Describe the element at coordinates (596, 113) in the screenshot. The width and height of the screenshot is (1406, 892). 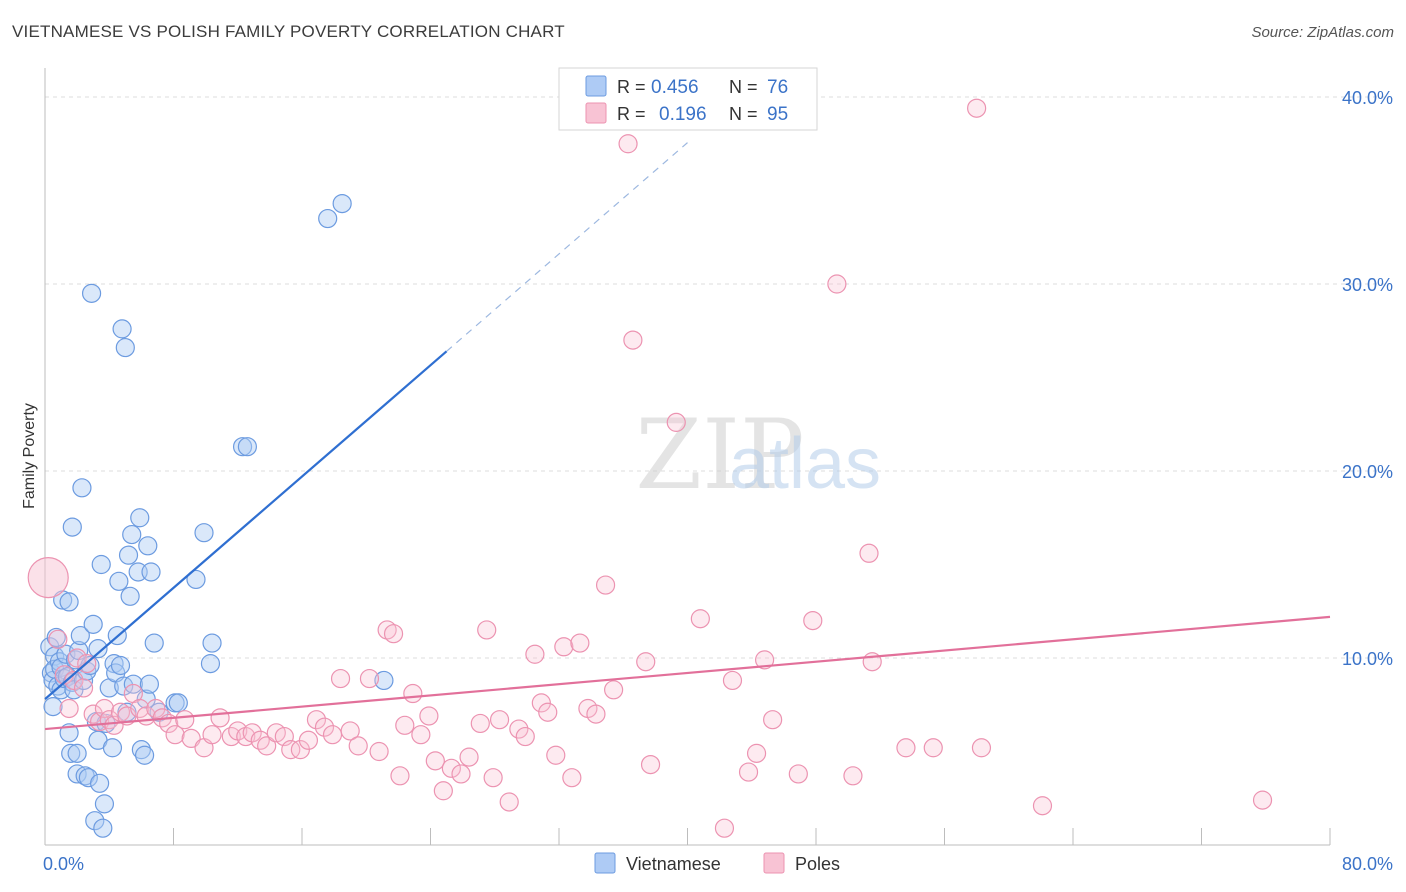
I see `legend-swatch-poles` at that location.